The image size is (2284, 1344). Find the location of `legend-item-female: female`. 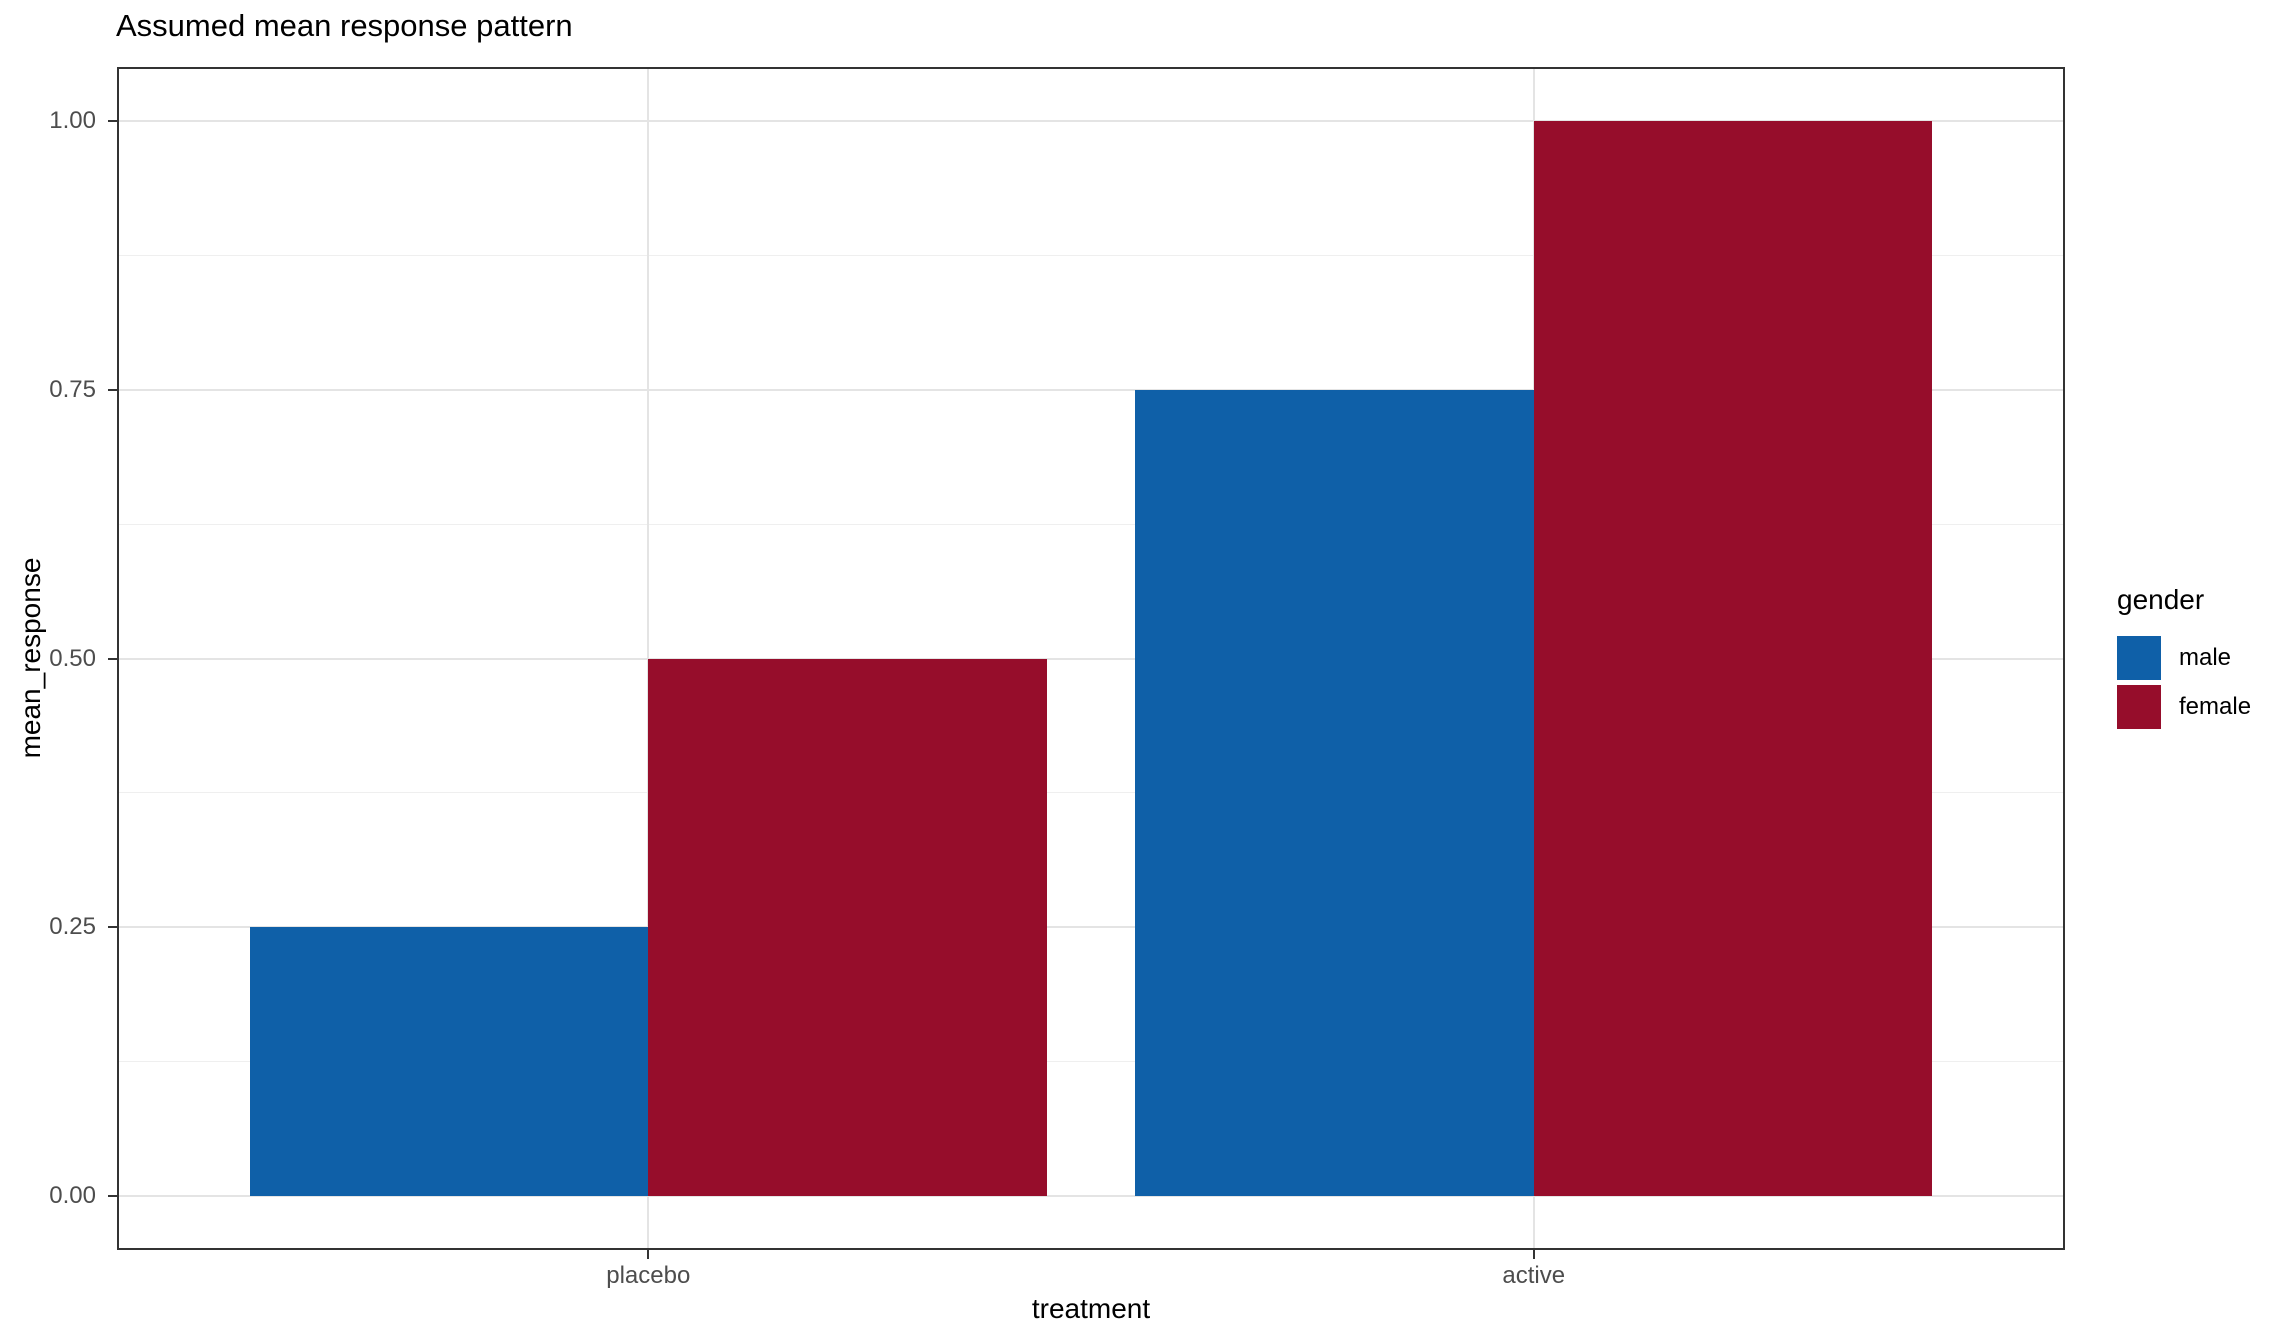

legend-item-female: female is located at coordinates (2184, 707).